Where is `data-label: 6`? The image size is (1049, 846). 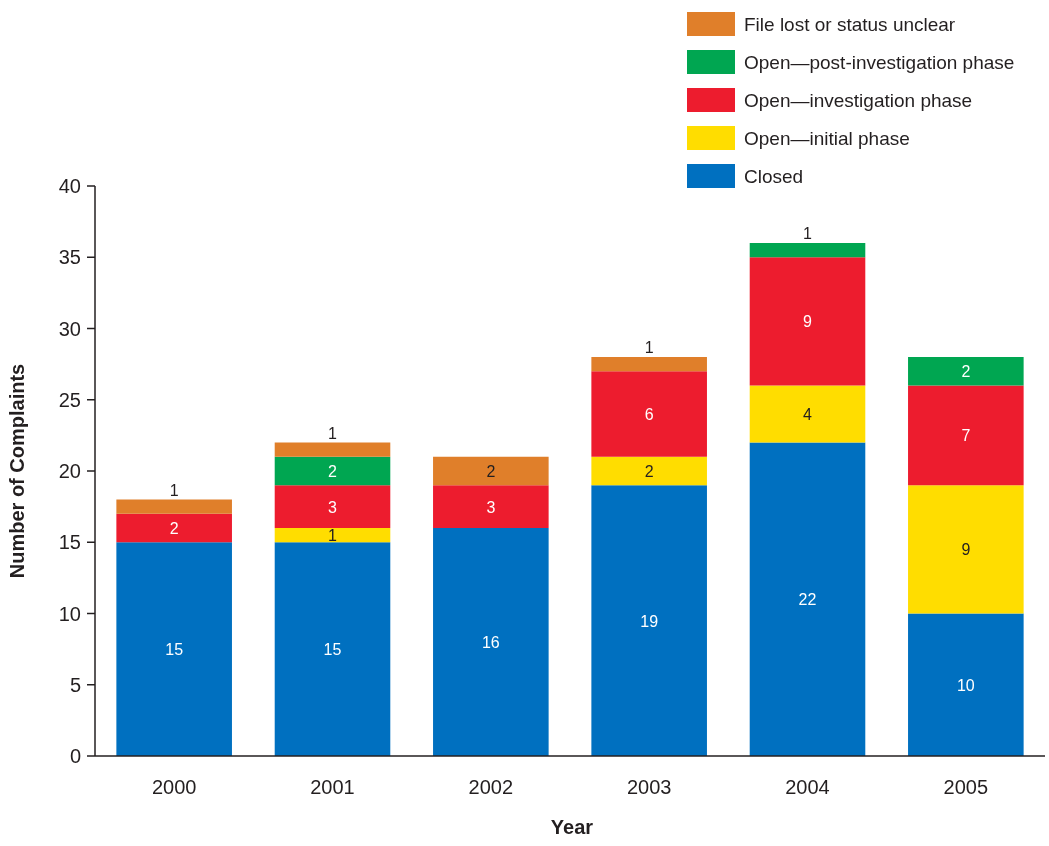 data-label: 6 is located at coordinates (649, 414).